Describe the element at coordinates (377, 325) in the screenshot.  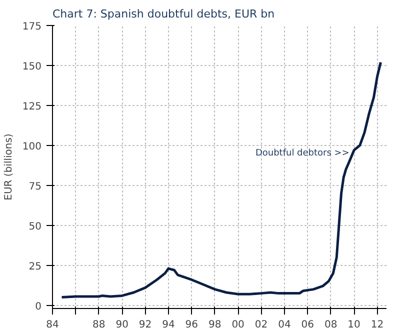
I see `x-tick-label: 12` at that location.